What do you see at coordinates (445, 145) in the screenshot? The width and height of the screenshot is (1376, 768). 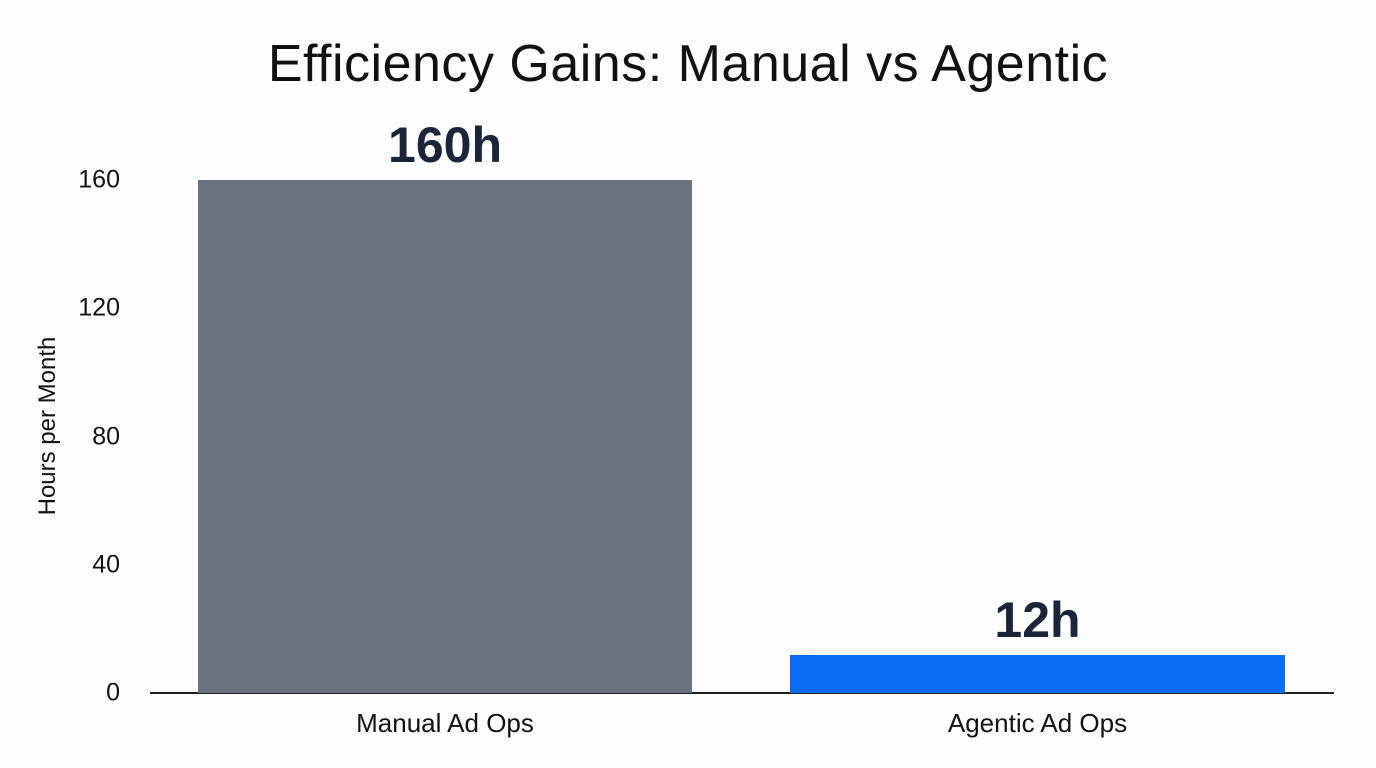 I see `bar-value-label: 160h` at bounding box center [445, 145].